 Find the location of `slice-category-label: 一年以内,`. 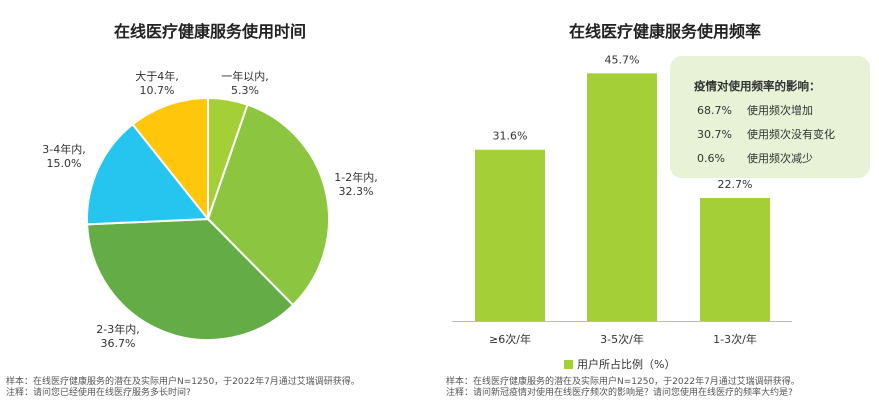

slice-category-label: 一年以内, is located at coordinates (245, 76).